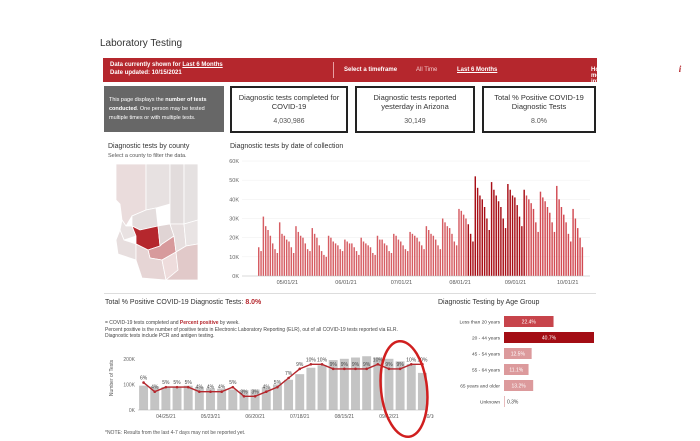  What do you see at coordinates (289, 102) in the screenshot?
I see `kpi-label: Diagnostic tests completed for COVID-19` at bounding box center [289, 102].